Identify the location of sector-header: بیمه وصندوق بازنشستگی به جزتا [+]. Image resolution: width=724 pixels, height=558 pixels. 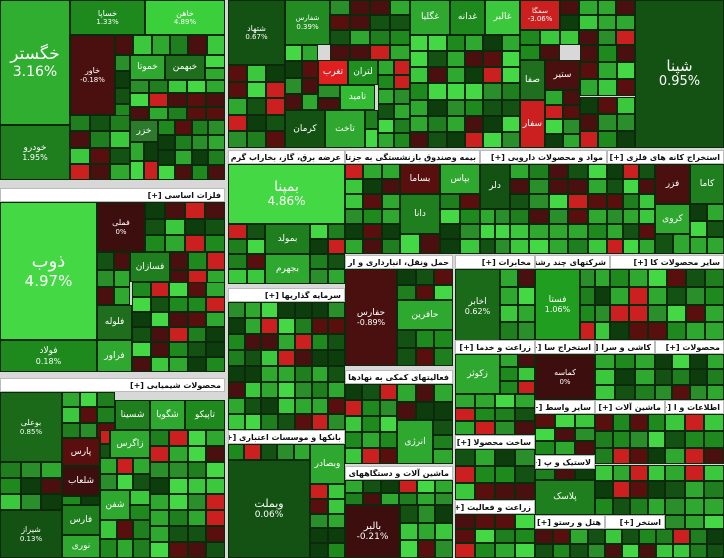
(412, 157).